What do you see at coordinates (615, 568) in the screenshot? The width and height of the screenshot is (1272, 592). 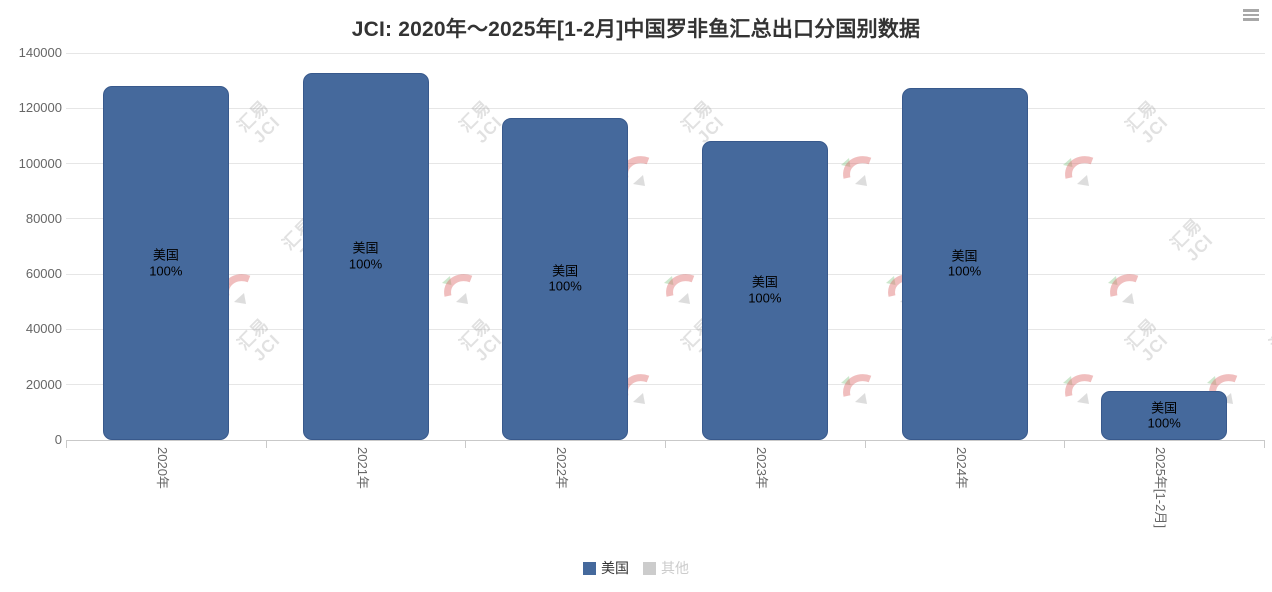 I see `legend-label: 美国` at bounding box center [615, 568].